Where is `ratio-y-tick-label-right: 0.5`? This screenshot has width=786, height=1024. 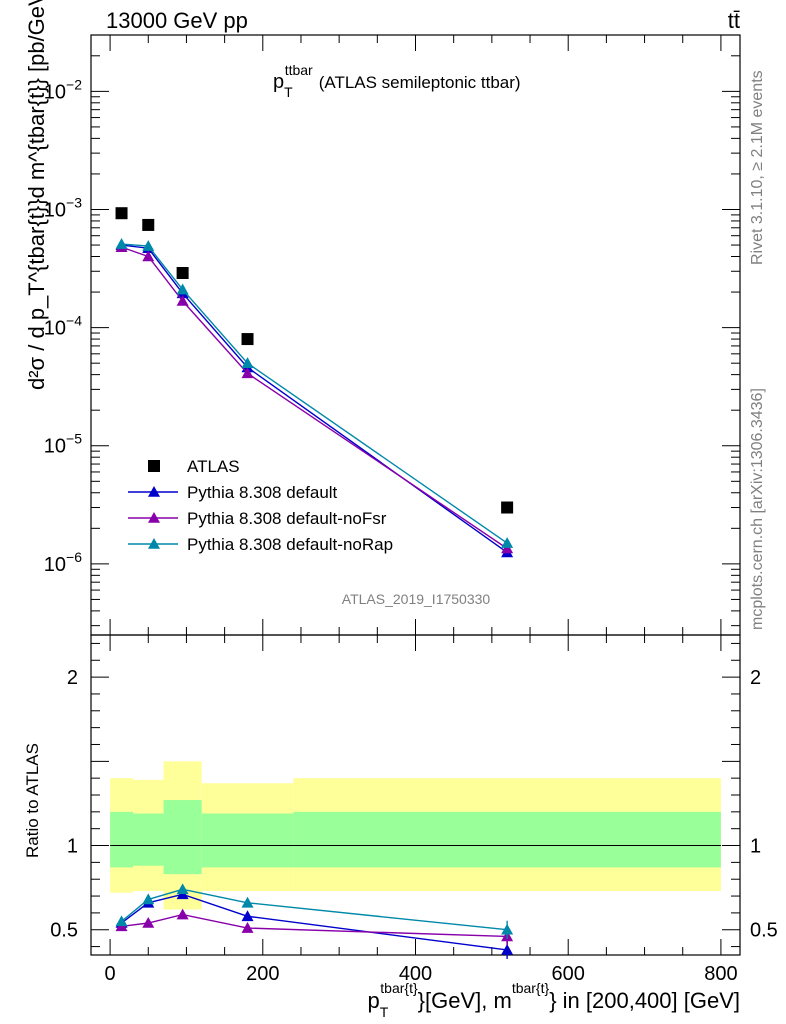
ratio-y-tick-label-right: 0.5 is located at coordinates (764, 931).